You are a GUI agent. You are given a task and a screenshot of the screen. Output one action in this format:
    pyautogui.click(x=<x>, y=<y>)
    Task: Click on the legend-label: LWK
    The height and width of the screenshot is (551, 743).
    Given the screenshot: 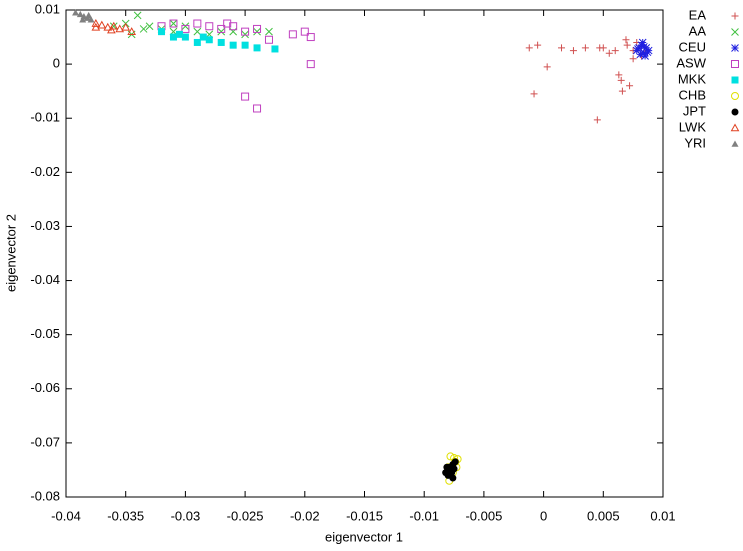 What is the action you would take?
    pyautogui.click(x=693, y=126)
    